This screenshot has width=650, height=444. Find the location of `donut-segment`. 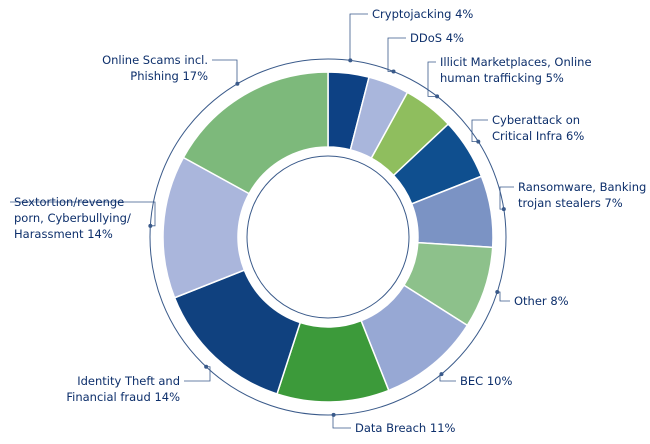

donut-segment is located at coordinates (255, 133).